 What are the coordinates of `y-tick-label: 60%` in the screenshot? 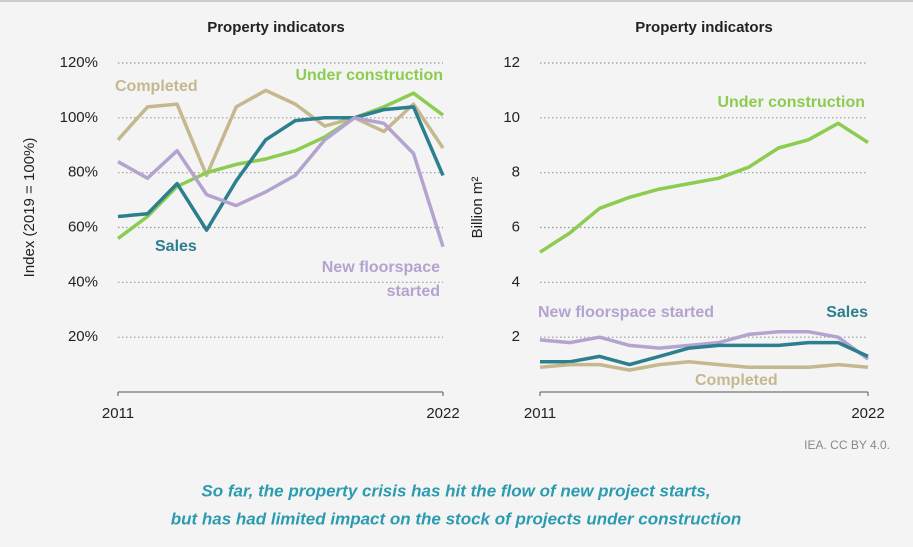 It's located at (83, 226).